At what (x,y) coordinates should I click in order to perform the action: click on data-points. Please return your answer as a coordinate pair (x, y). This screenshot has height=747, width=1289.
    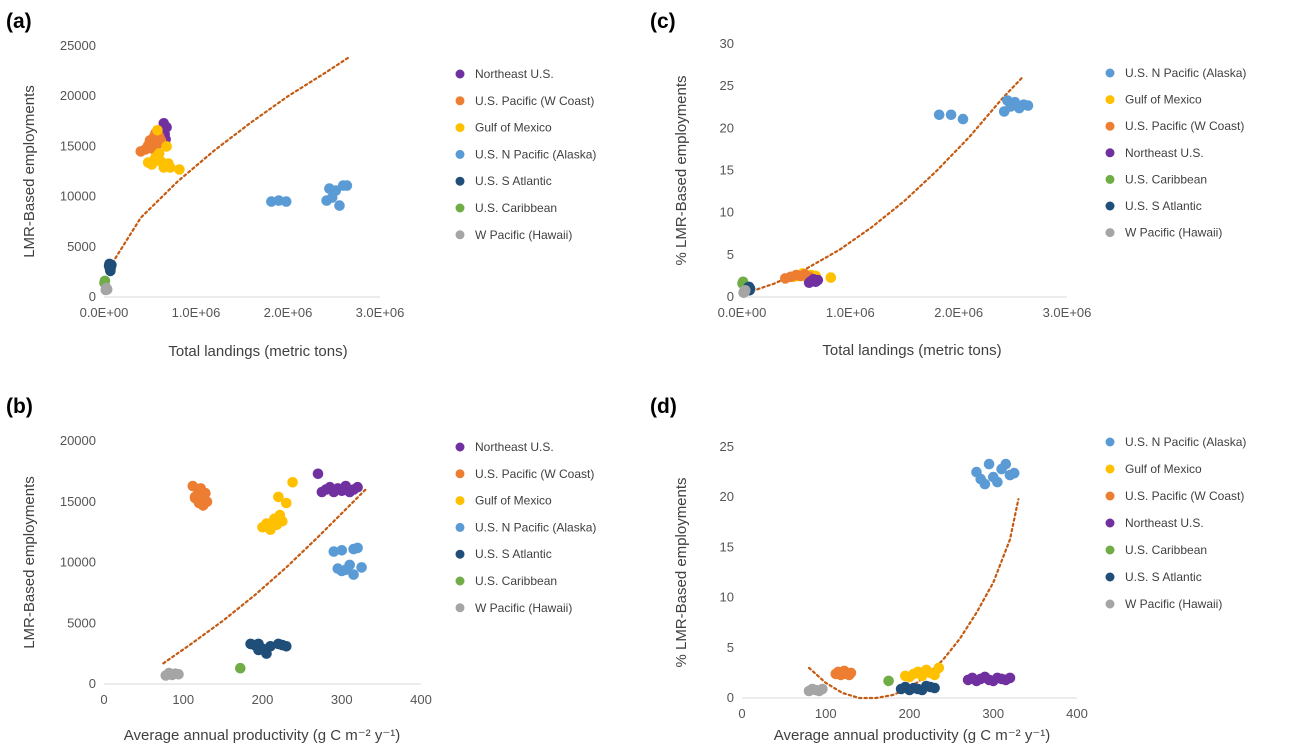
    Looking at the image, I should click on (911, 577).